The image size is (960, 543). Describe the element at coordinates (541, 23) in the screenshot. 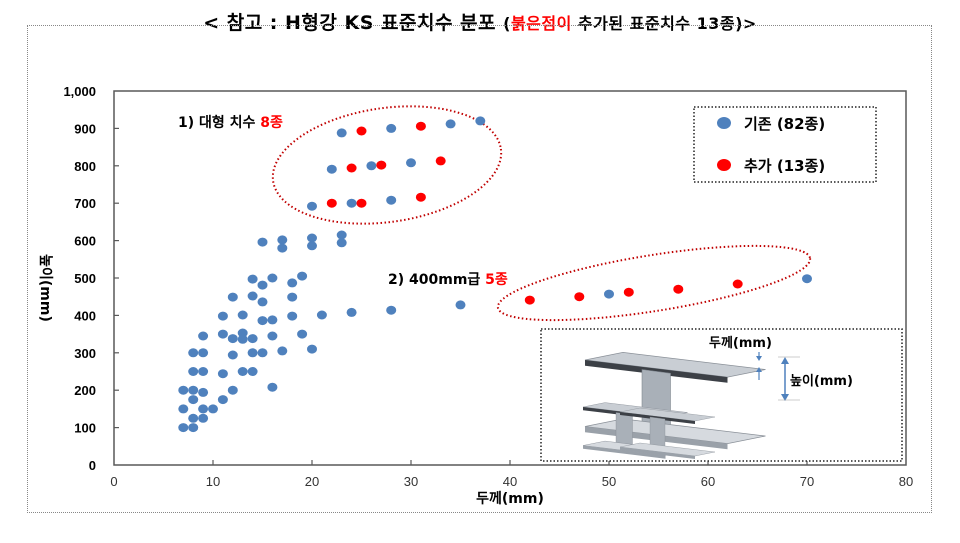

I see `title-highlight: 붉은점이` at that location.